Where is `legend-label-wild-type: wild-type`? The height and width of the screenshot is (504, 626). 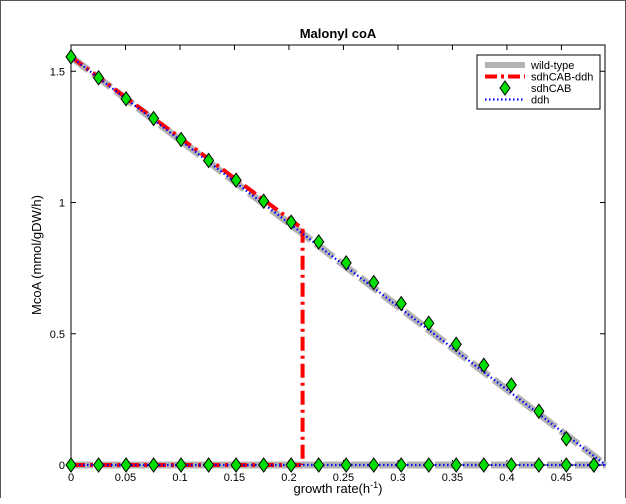
legend-label-wild-type: wild-type is located at coordinates (552, 66).